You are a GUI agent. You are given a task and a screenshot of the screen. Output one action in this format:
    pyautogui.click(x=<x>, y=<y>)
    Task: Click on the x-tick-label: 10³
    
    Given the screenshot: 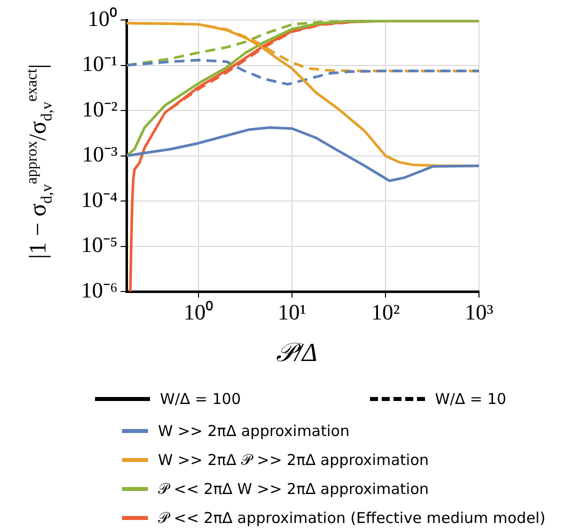 What is the action you would take?
    pyautogui.click(x=479, y=312)
    